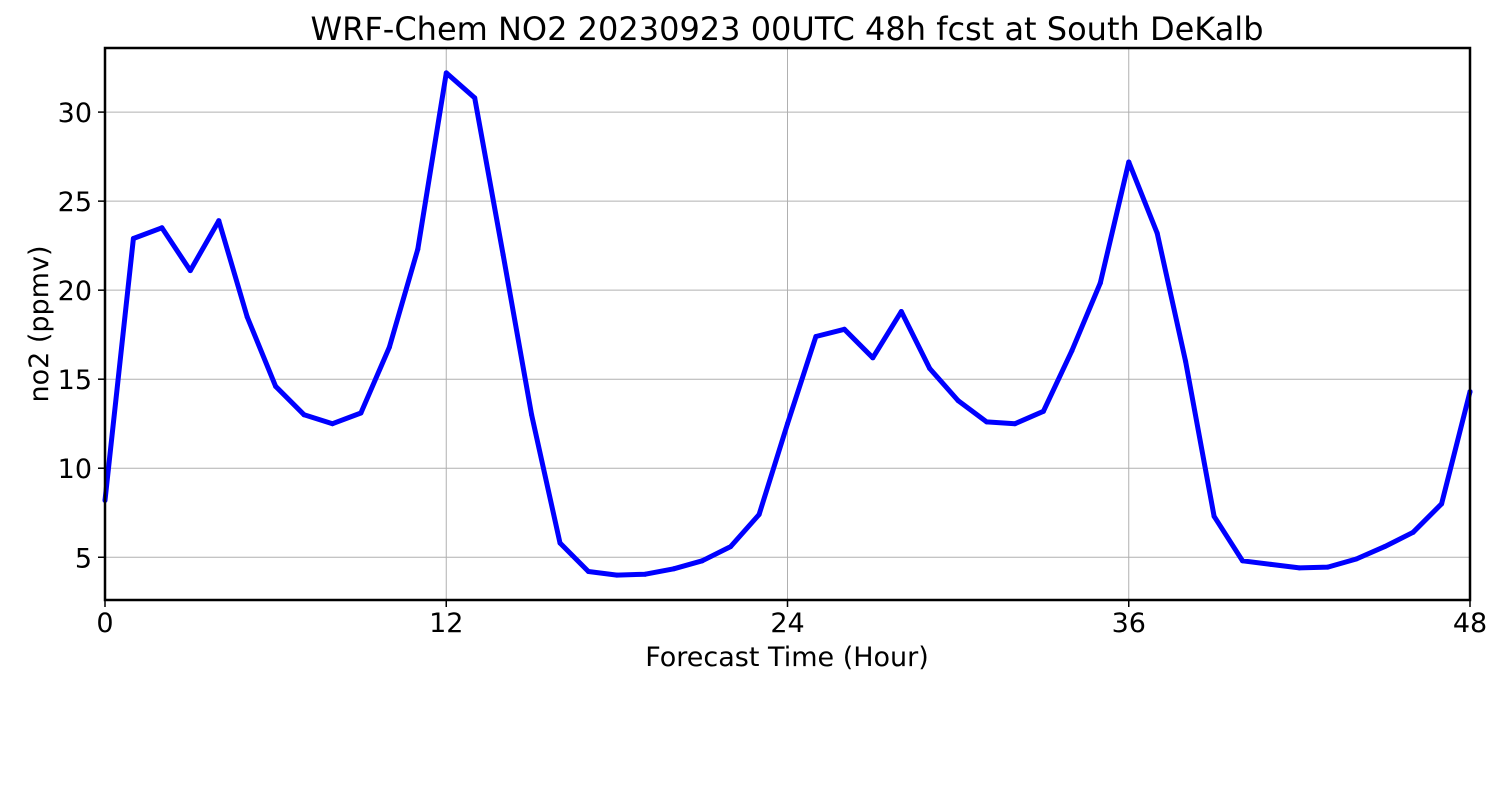 The width and height of the screenshot is (1500, 800). I want to click on y-tick-label: 10, so click(75, 469).